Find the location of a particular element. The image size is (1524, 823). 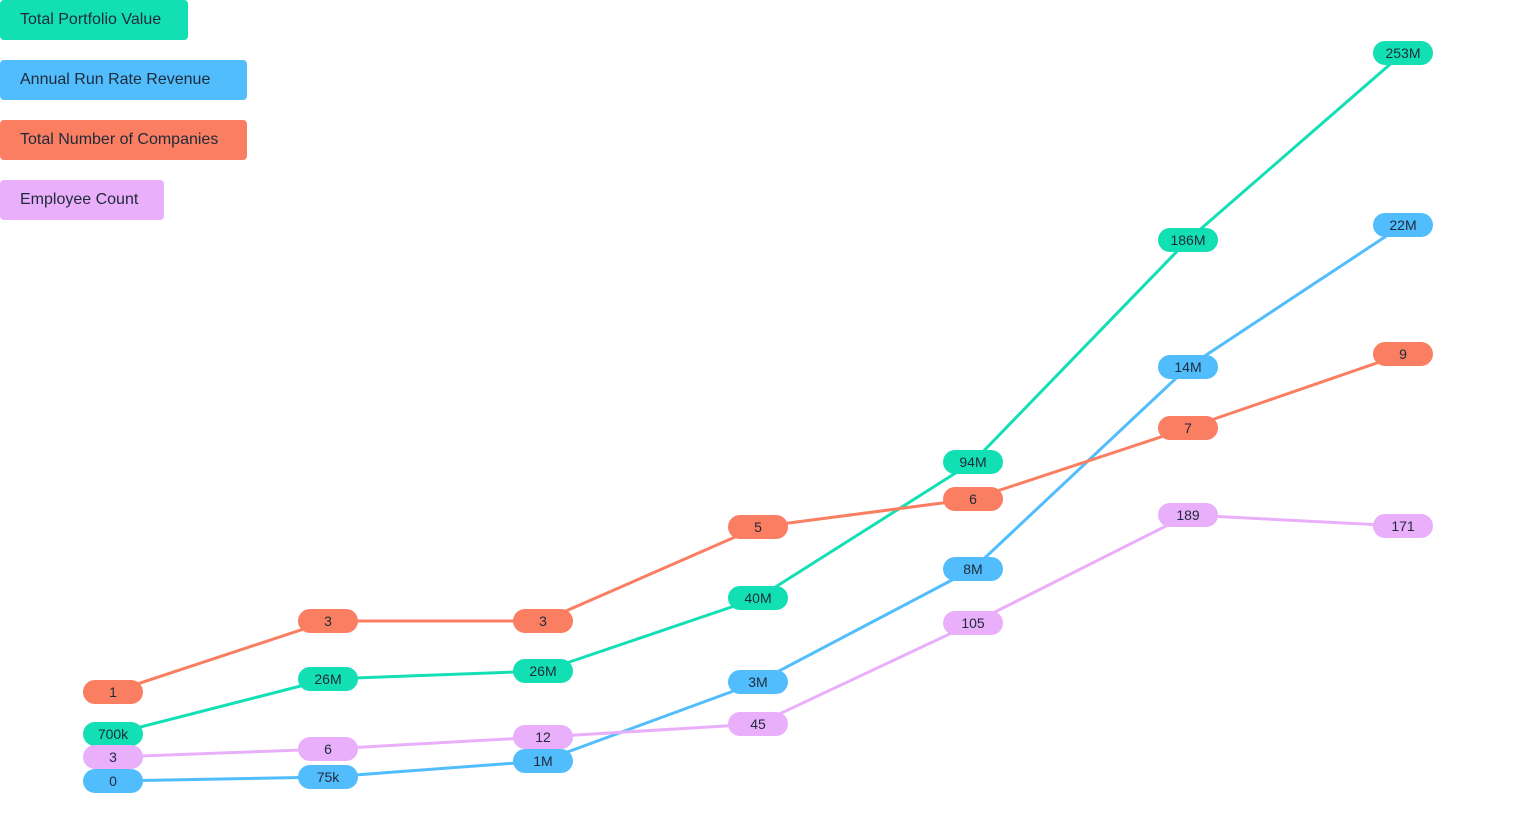

data-label-total-portfolio-value-5: 186M is located at coordinates (1187, 240).